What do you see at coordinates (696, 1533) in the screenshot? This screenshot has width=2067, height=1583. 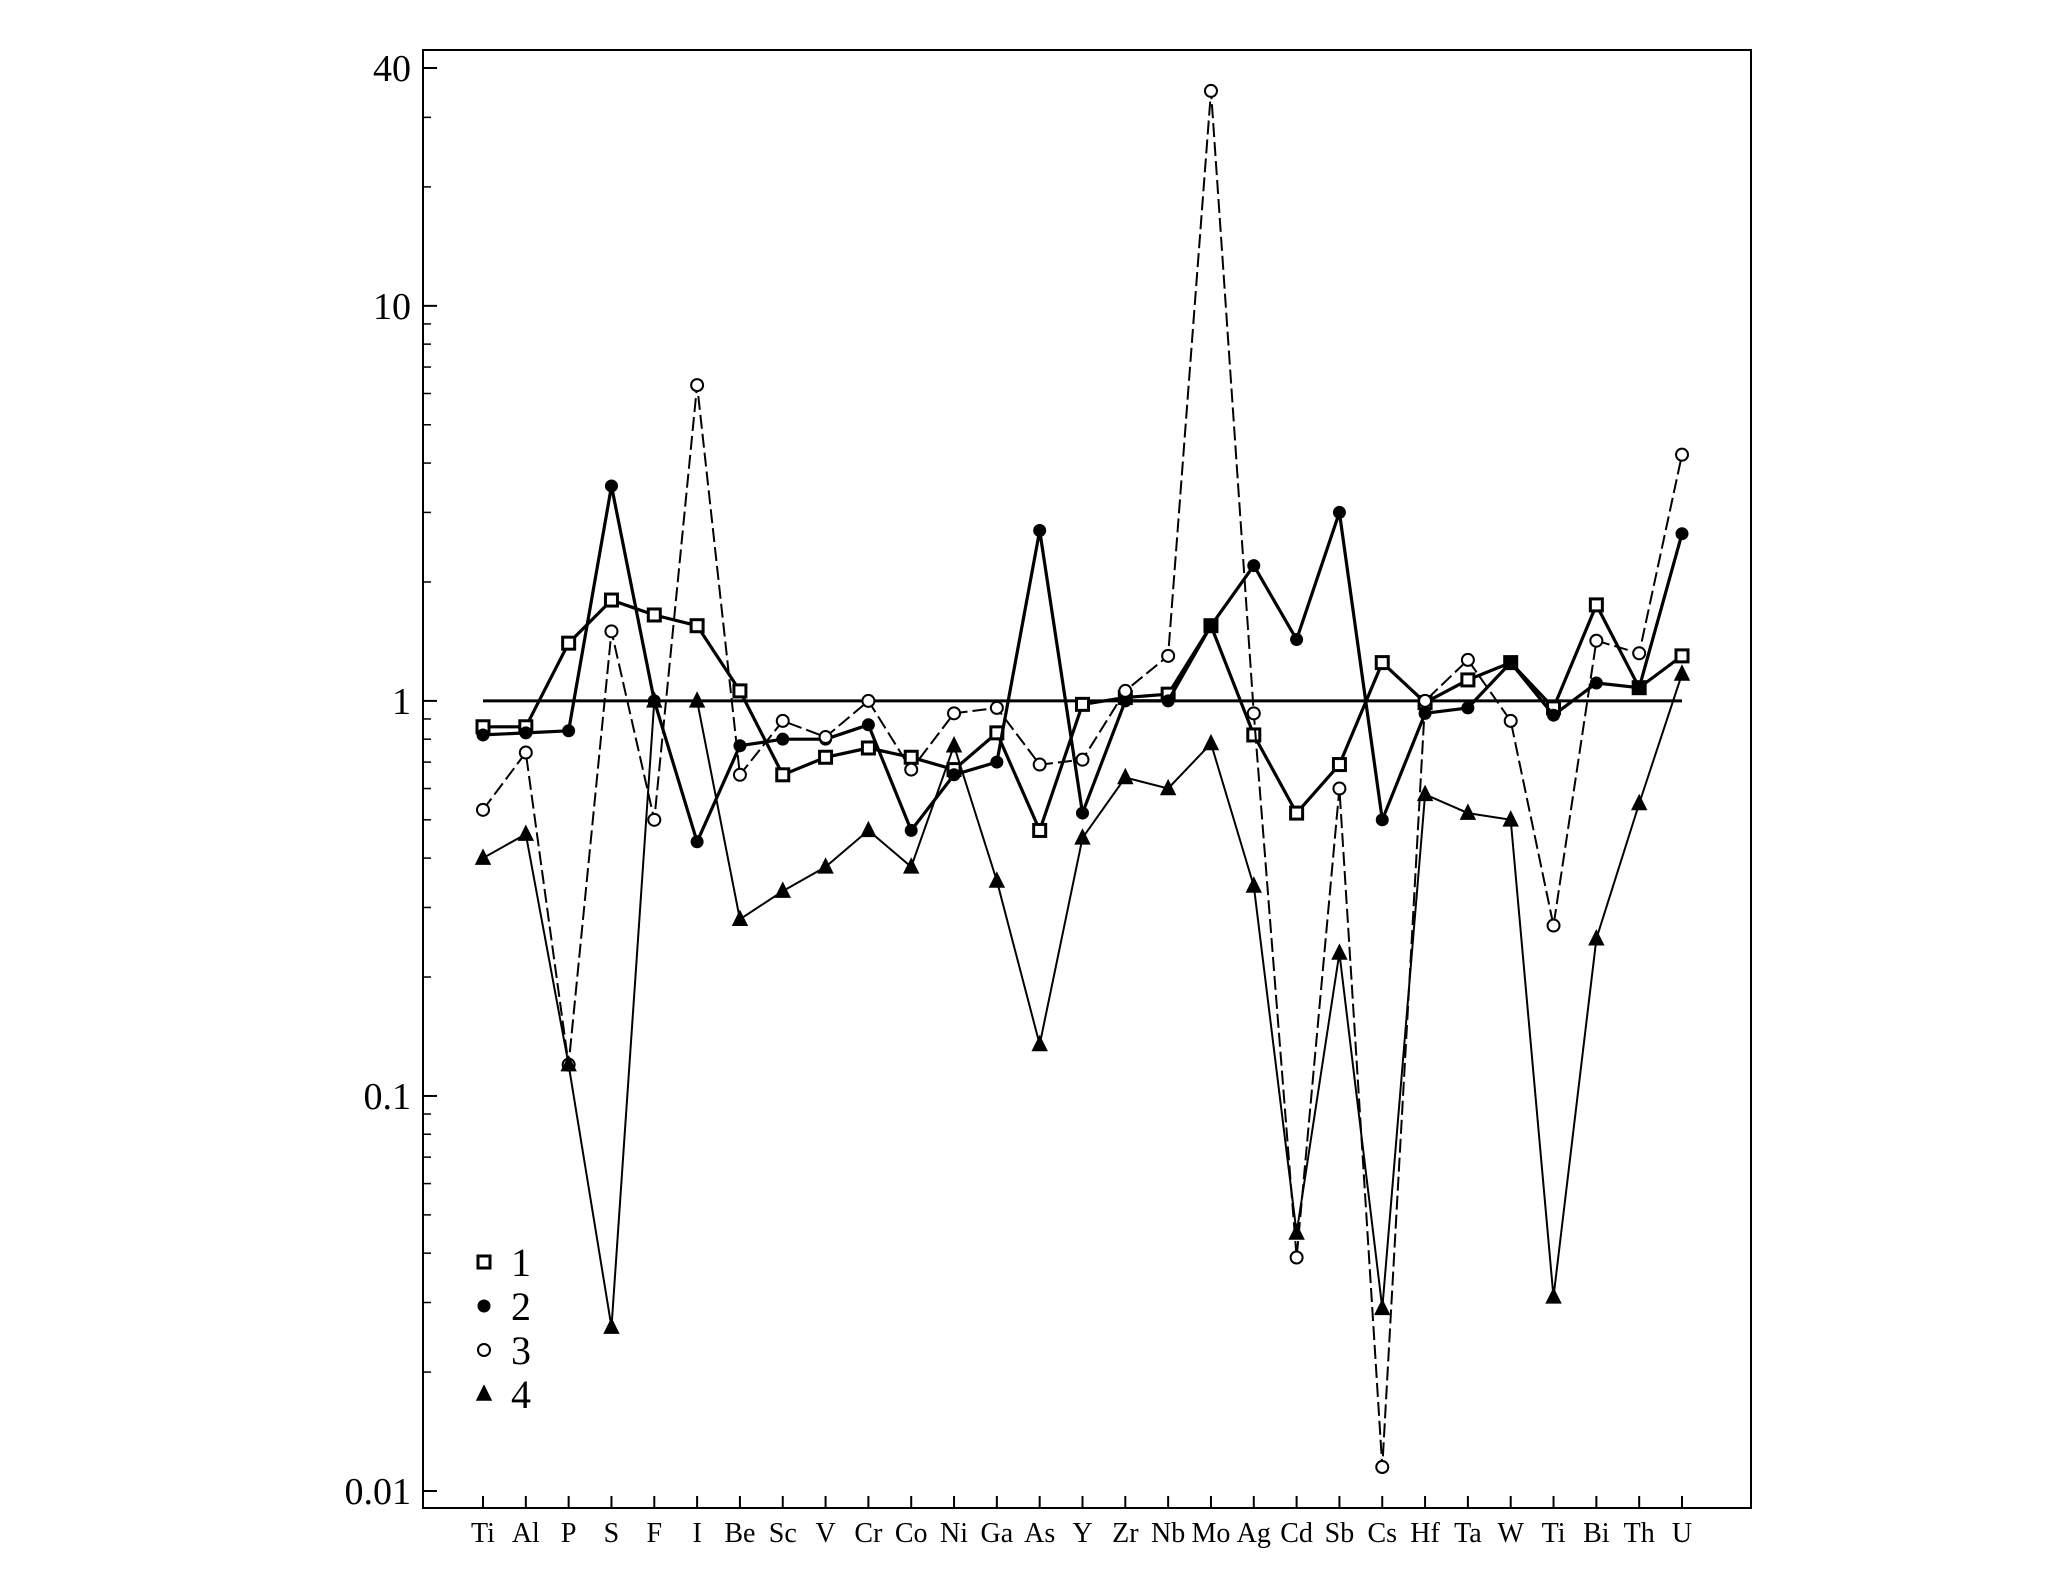 I see `x-tick-label: I` at bounding box center [696, 1533].